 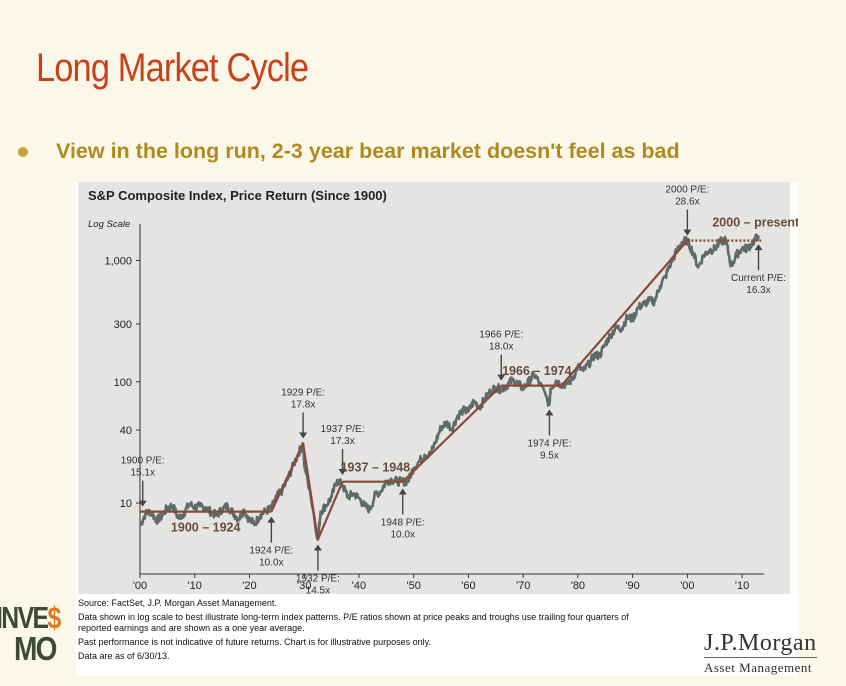 I want to click on jpmorgan-logo-sub: Asset Management, so click(x=760, y=666).